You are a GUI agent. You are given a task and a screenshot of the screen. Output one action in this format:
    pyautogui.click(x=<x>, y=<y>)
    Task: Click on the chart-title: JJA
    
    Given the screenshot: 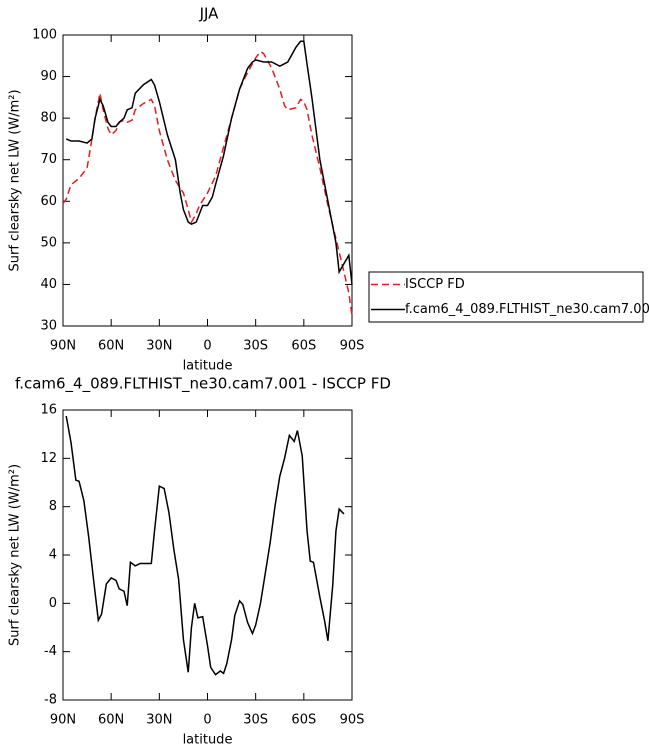 What is the action you would take?
    pyautogui.click(x=209, y=14)
    